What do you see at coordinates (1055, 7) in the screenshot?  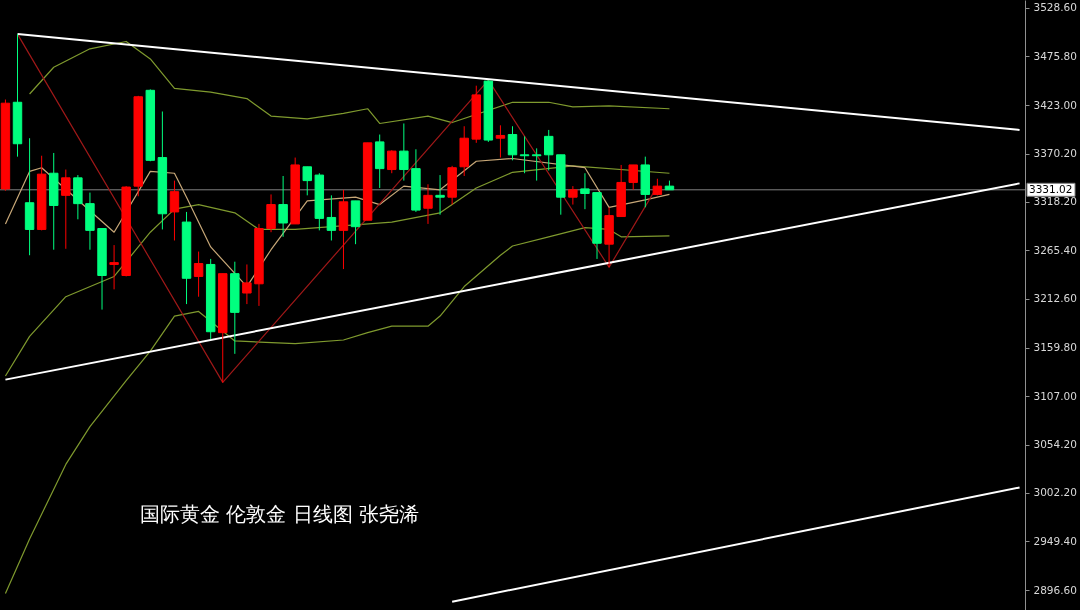 I see `y-tick-label: 3528.60` at bounding box center [1055, 7].